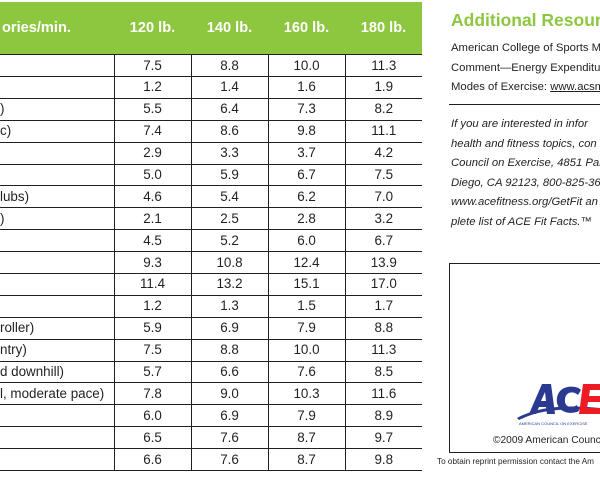 The width and height of the screenshot is (600, 480). I want to click on info-line: Council on Exercise, 4851 Par, so click(525, 163).